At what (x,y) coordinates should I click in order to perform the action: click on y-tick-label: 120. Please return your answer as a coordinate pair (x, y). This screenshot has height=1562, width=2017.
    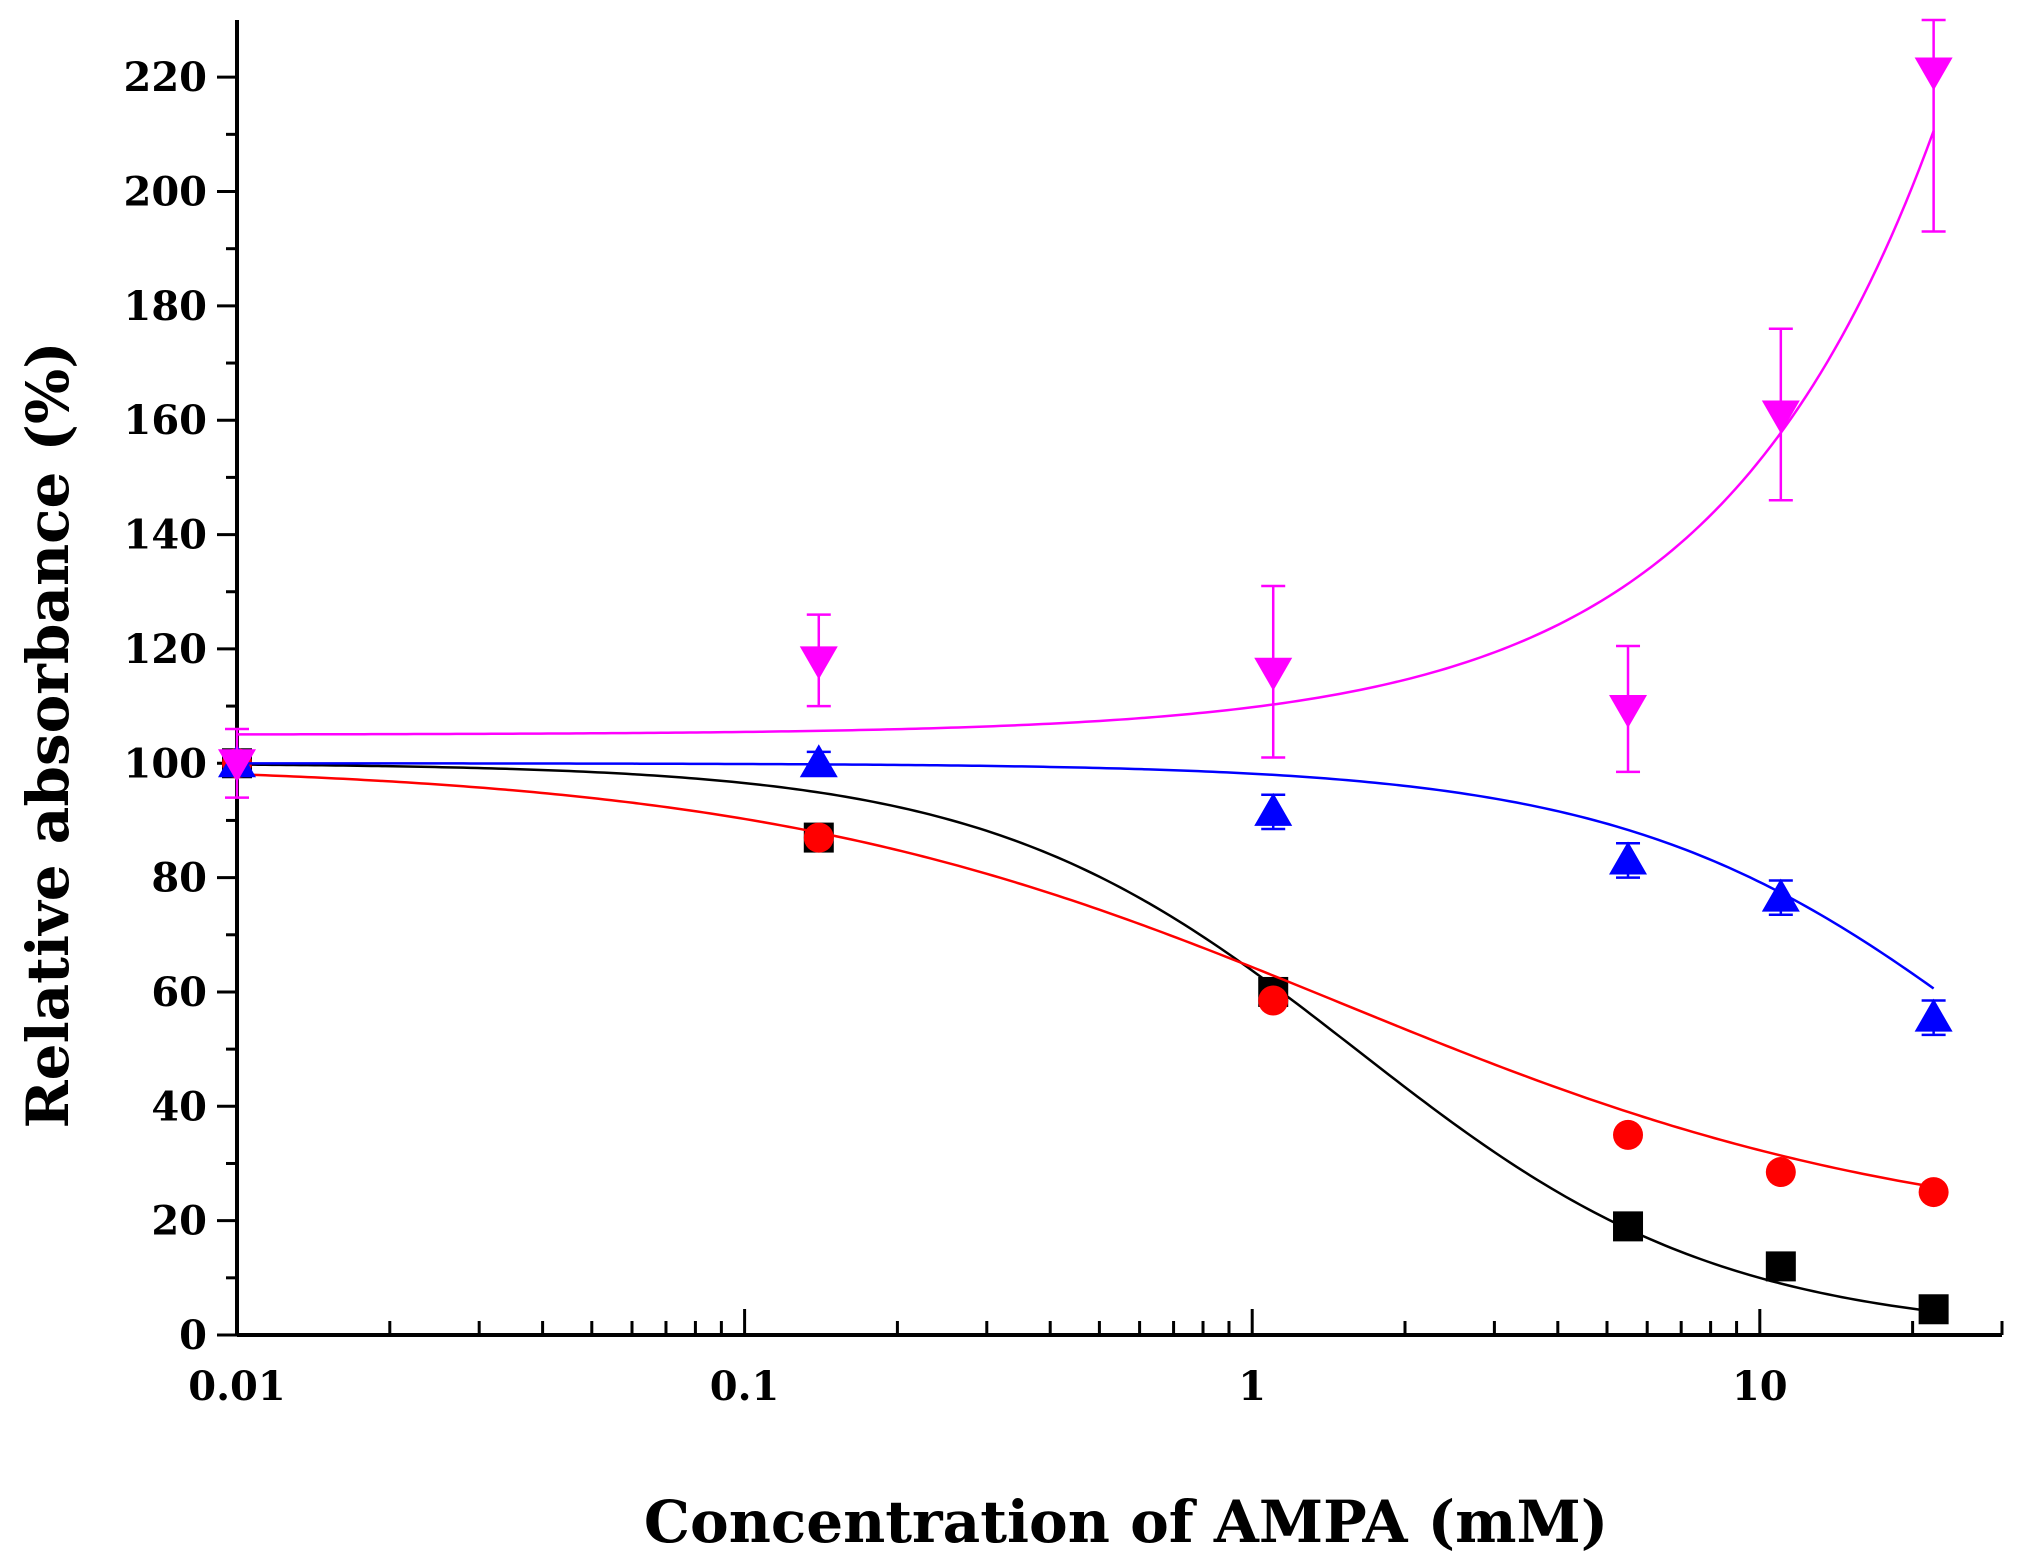
    Looking at the image, I should click on (166, 649).